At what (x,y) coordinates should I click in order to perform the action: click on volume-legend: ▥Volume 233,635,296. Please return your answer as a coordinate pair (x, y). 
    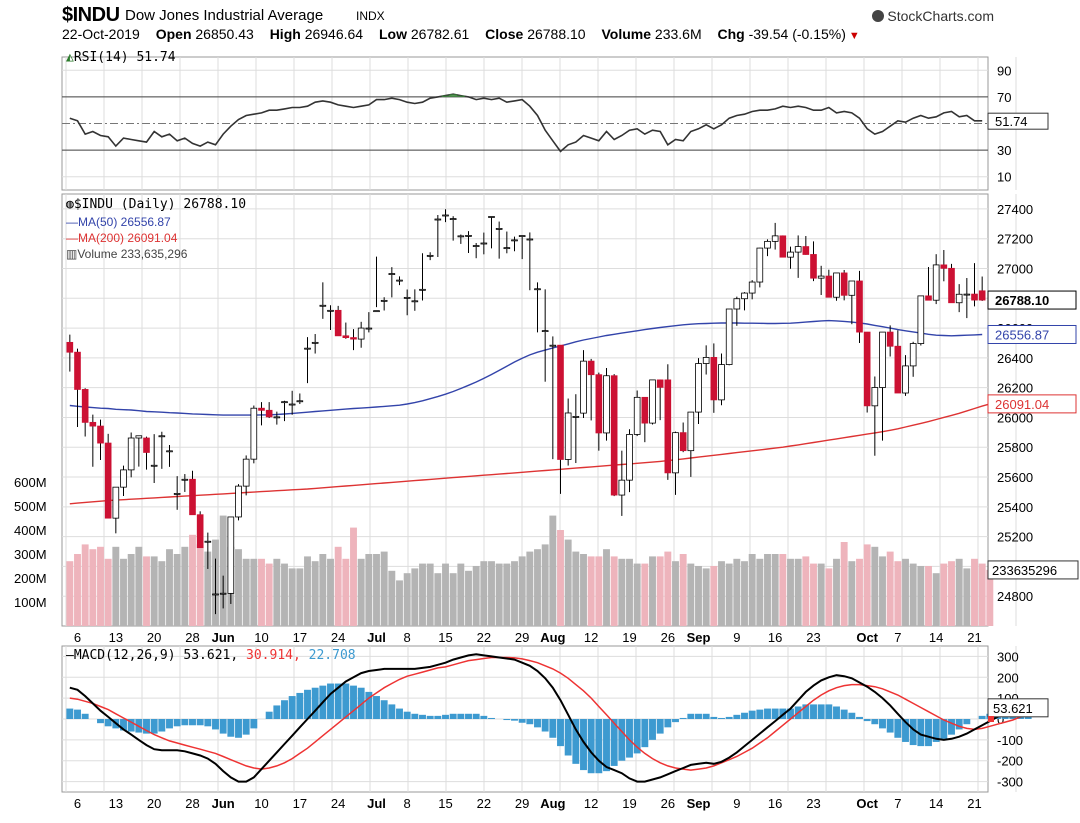
    Looking at the image, I should click on (127, 254).